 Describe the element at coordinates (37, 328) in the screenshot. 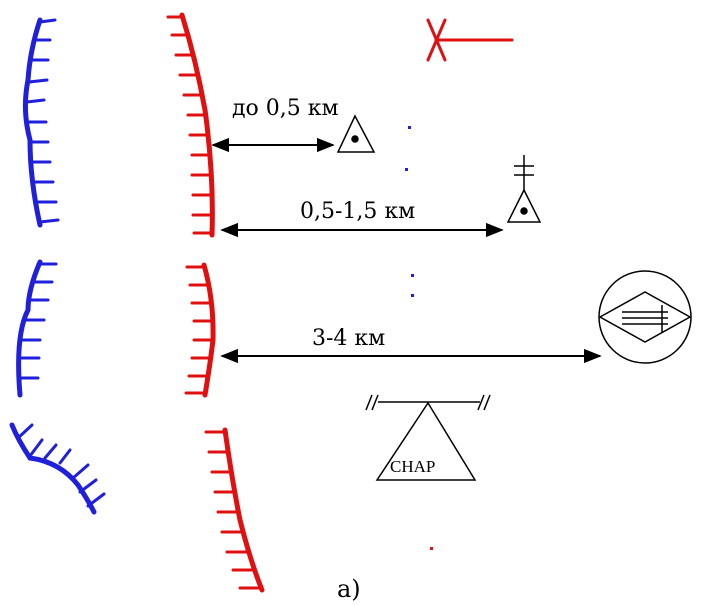

I see `friendly-line-middle` at that location.